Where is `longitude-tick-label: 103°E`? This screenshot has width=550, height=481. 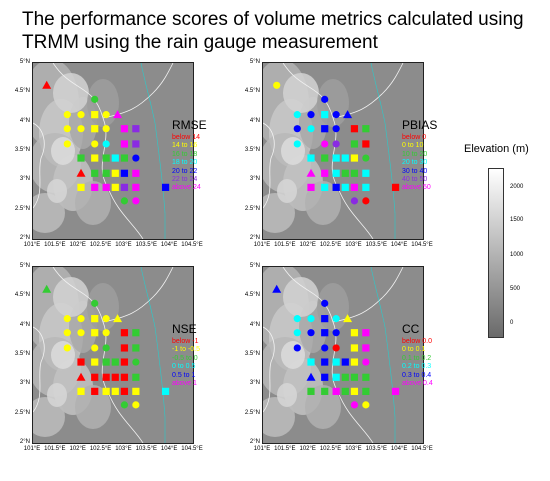
longitude-tick-label: 103°E is located at coordinates (123, 245).